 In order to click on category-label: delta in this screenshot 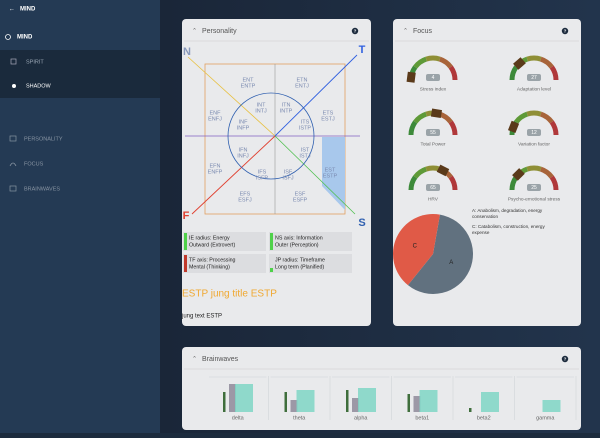, I will do `click(238, 418)`.